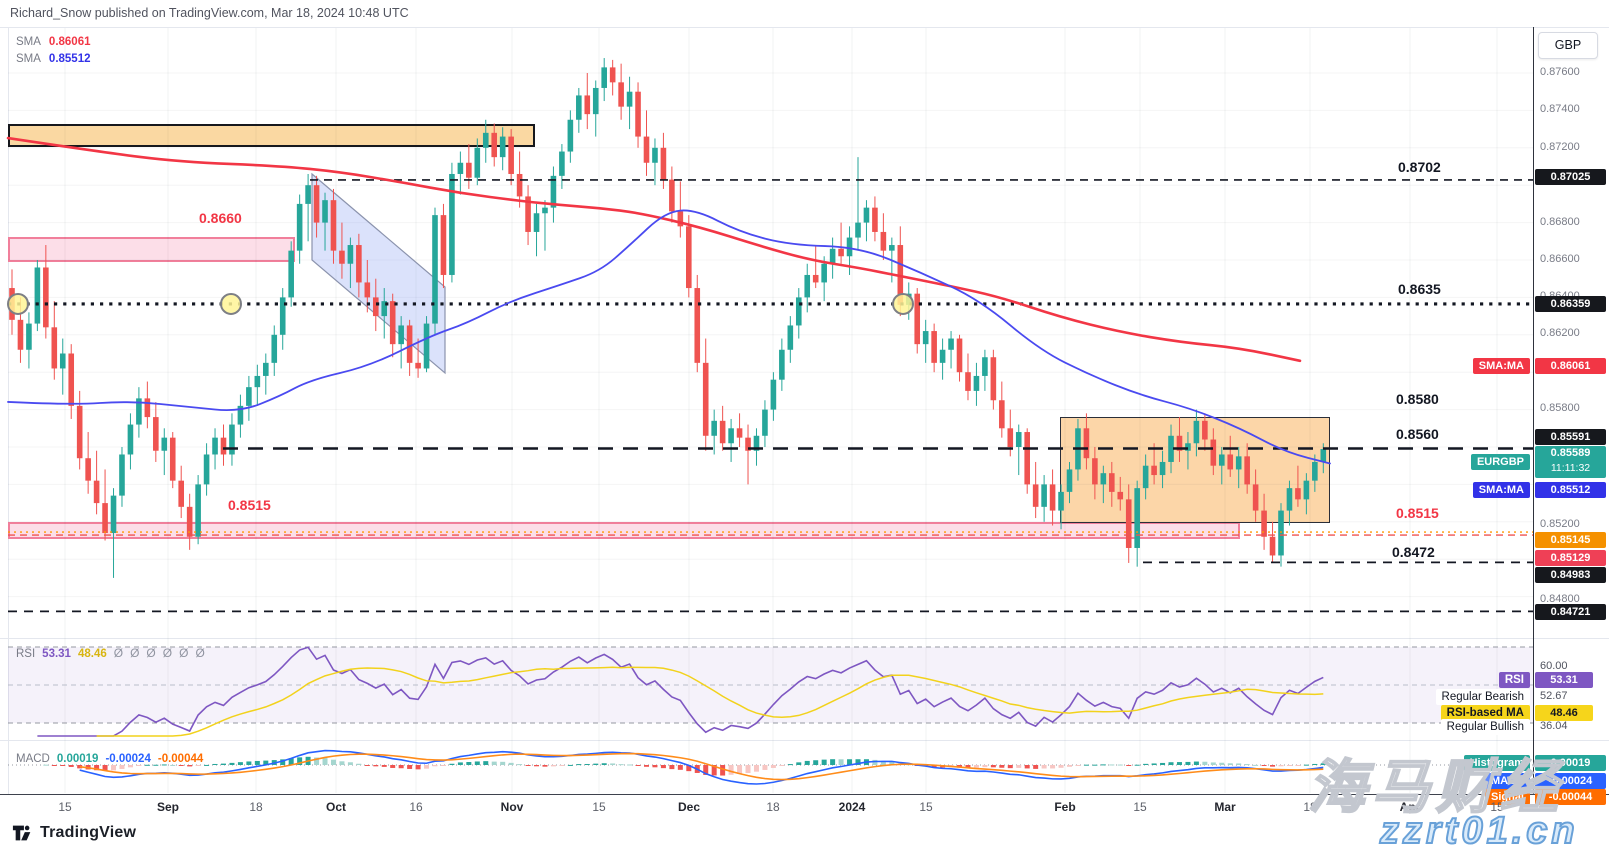 The height and width of the screenshot is (857, 1609). I want to click on price-axis-badge-0-85145: 0.85145, so click(1570, 540).